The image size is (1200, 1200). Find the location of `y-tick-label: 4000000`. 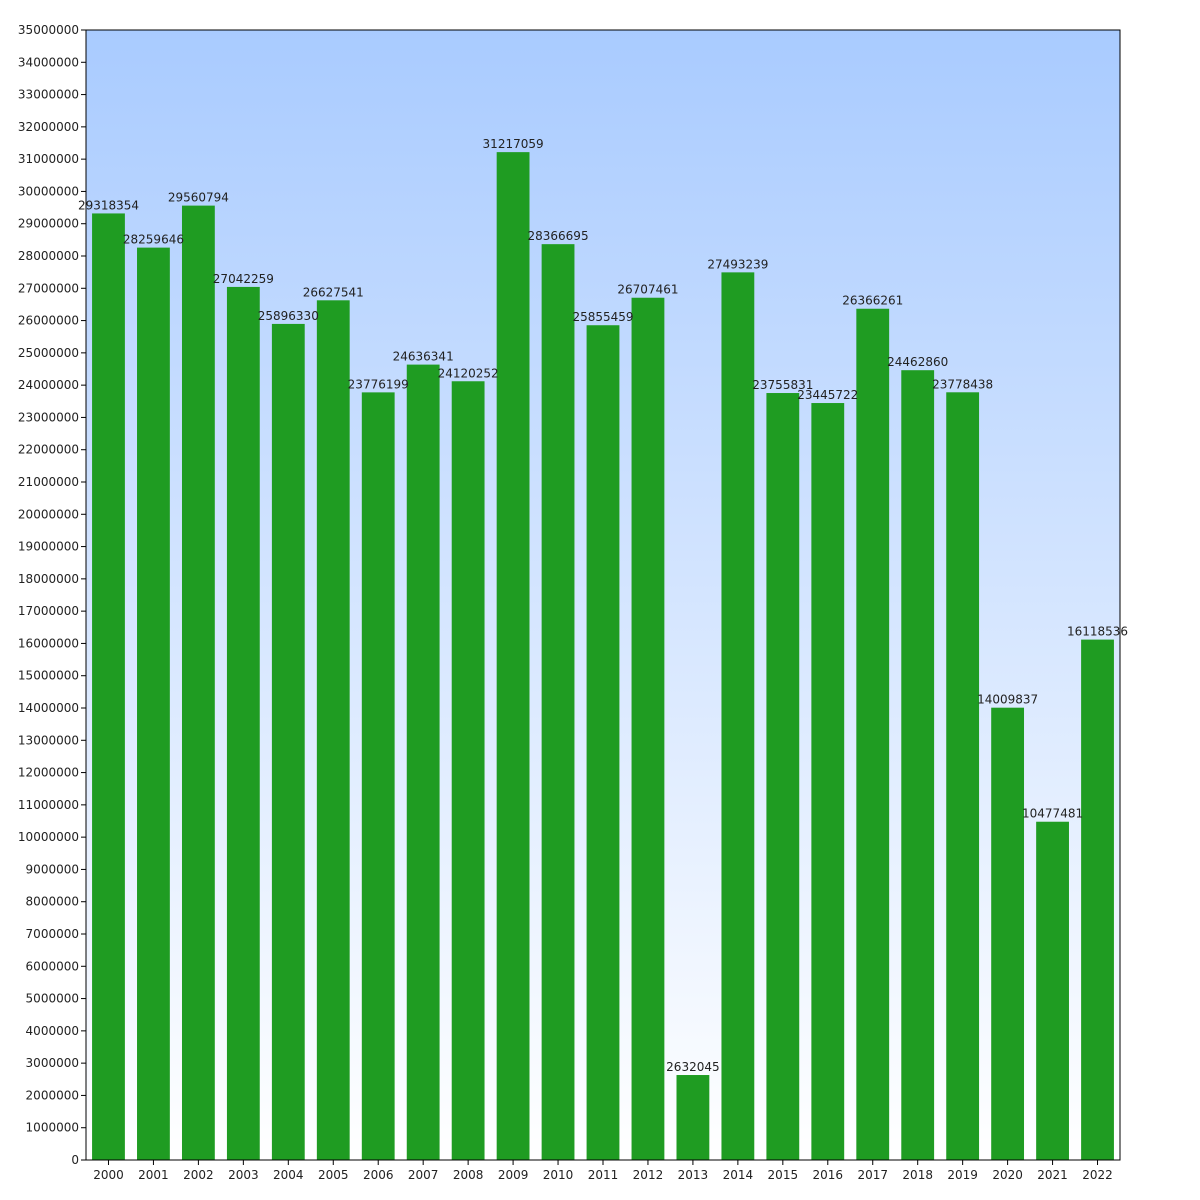

y-tick-label: 4000000 is located at coordinates (52, 1031).